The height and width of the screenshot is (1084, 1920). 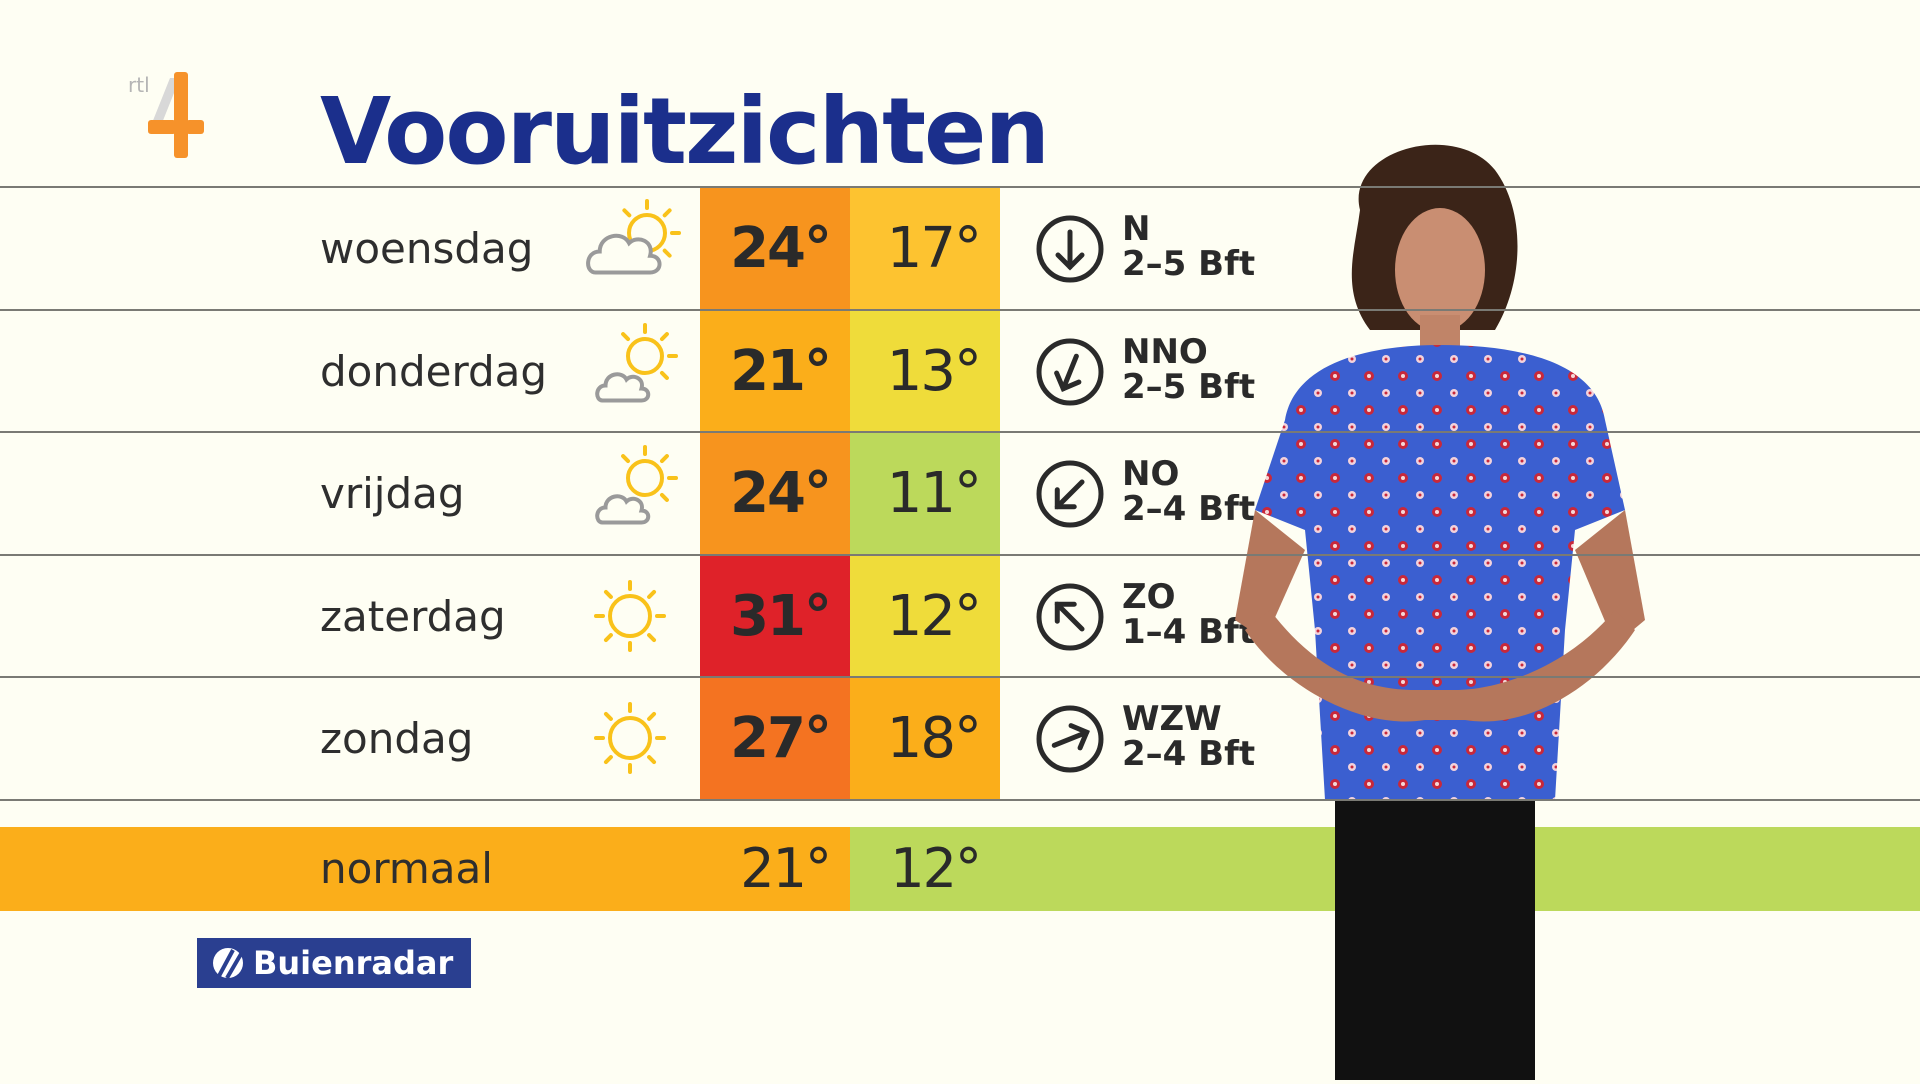 I want to click on svg-text: rtl, so click(x=139, y=85).